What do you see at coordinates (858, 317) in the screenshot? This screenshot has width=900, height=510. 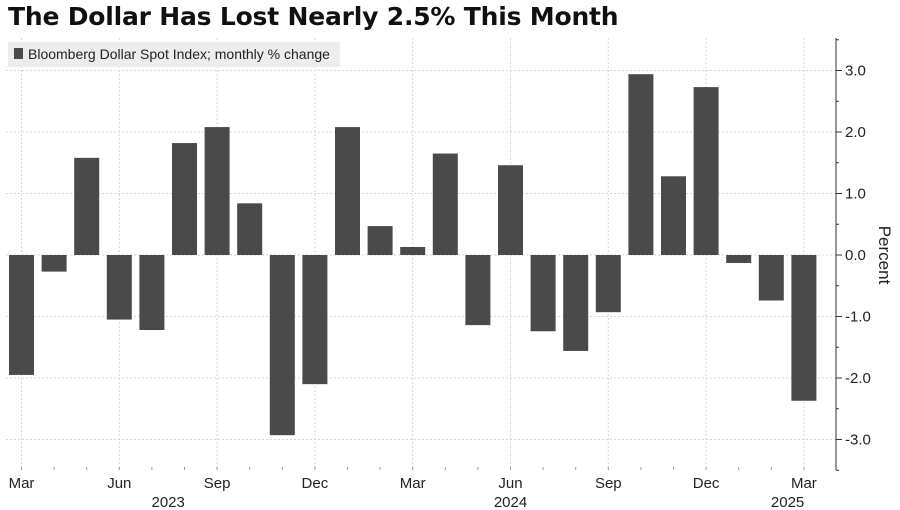 I see `y-tick-label: -1.0` at bounding box center [858, 317].